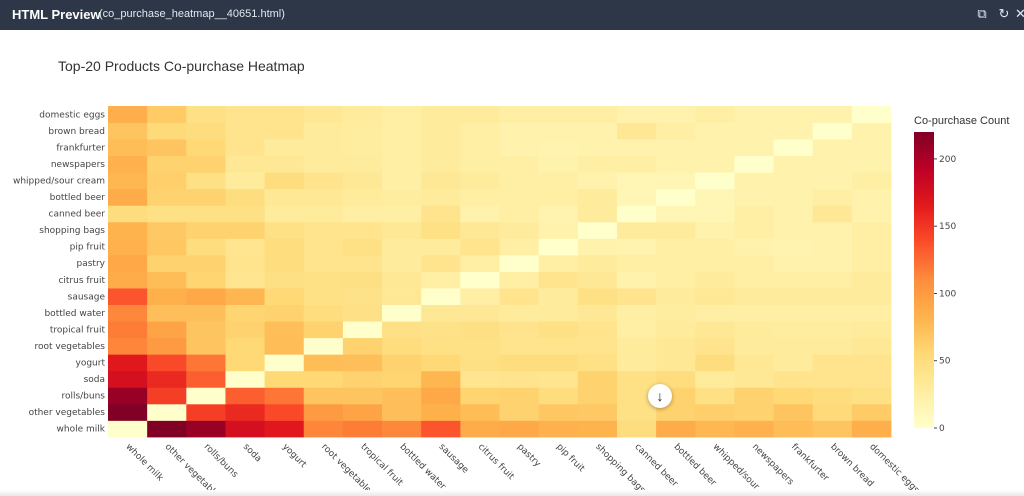 The height and width of the screenshot is (496, 1024). Describe the element at coordinates (982, 13) in the screenshot. I see `copy-icon: ⧉` at that location.